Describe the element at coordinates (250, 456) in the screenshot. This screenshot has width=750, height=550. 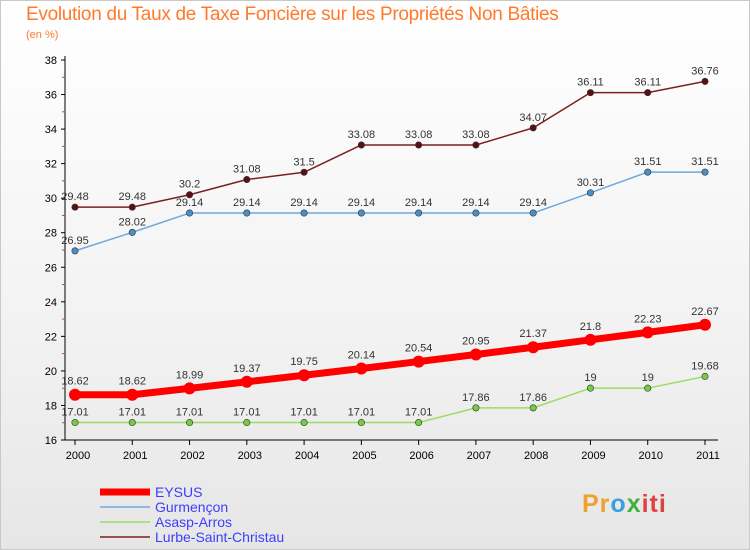
I see `x-tick-label: 2003` at that location.